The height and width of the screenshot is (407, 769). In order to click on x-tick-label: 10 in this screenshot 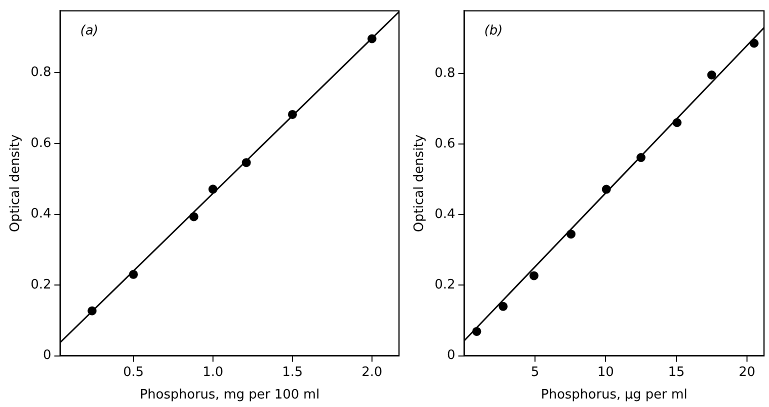, I will do `click(605, 372)`.